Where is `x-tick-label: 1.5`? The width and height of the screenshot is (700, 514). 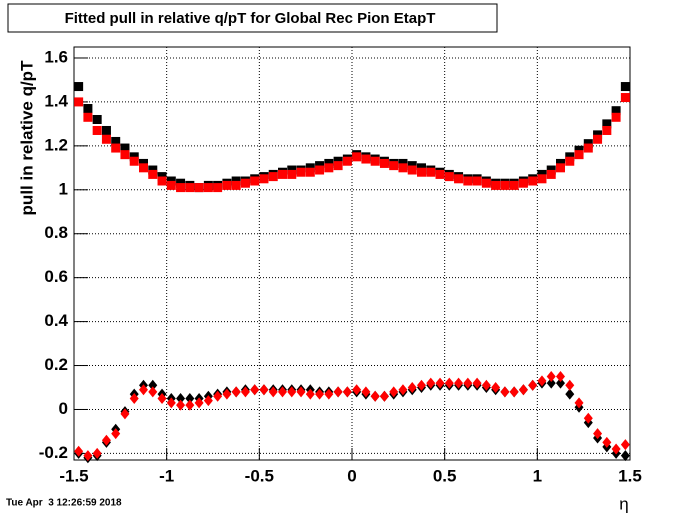
x-tick-label: 1.5 is located at coordinates (630, 475).